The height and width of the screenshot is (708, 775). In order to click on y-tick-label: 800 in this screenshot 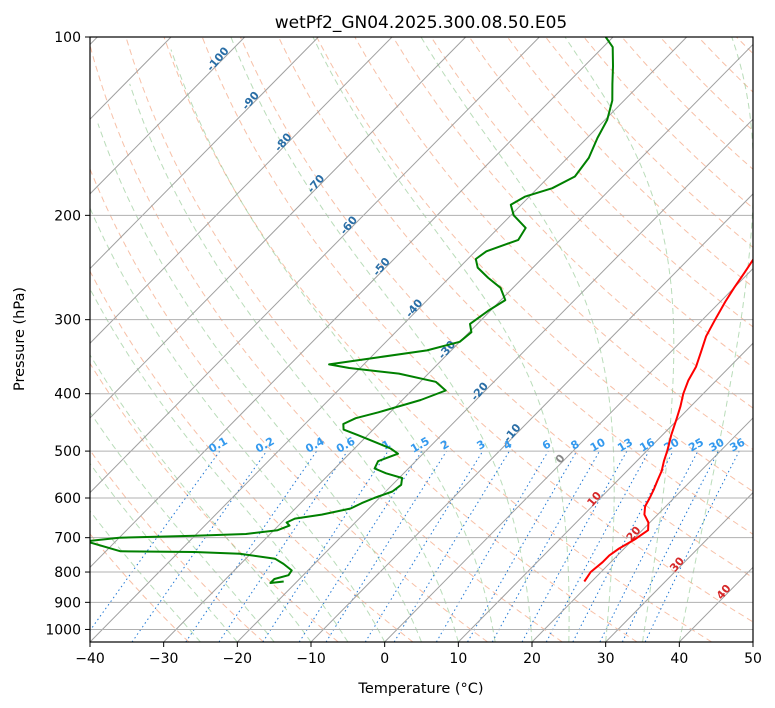, I will do `click(67, 573)`.